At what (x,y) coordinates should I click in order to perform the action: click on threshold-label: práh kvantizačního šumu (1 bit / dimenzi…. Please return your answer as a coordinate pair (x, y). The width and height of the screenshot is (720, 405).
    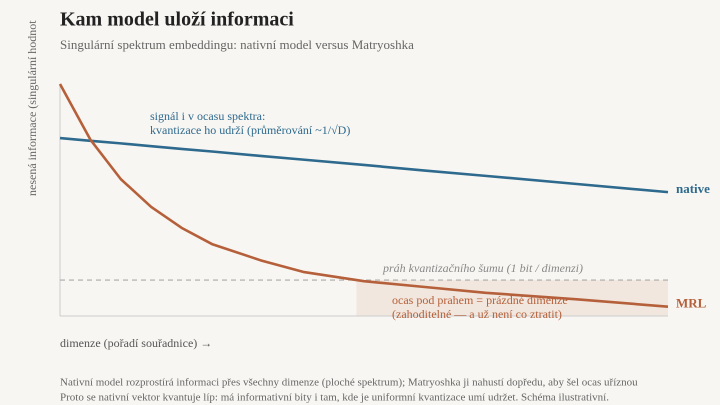
    Looking at the image, I should click on (482, 268).